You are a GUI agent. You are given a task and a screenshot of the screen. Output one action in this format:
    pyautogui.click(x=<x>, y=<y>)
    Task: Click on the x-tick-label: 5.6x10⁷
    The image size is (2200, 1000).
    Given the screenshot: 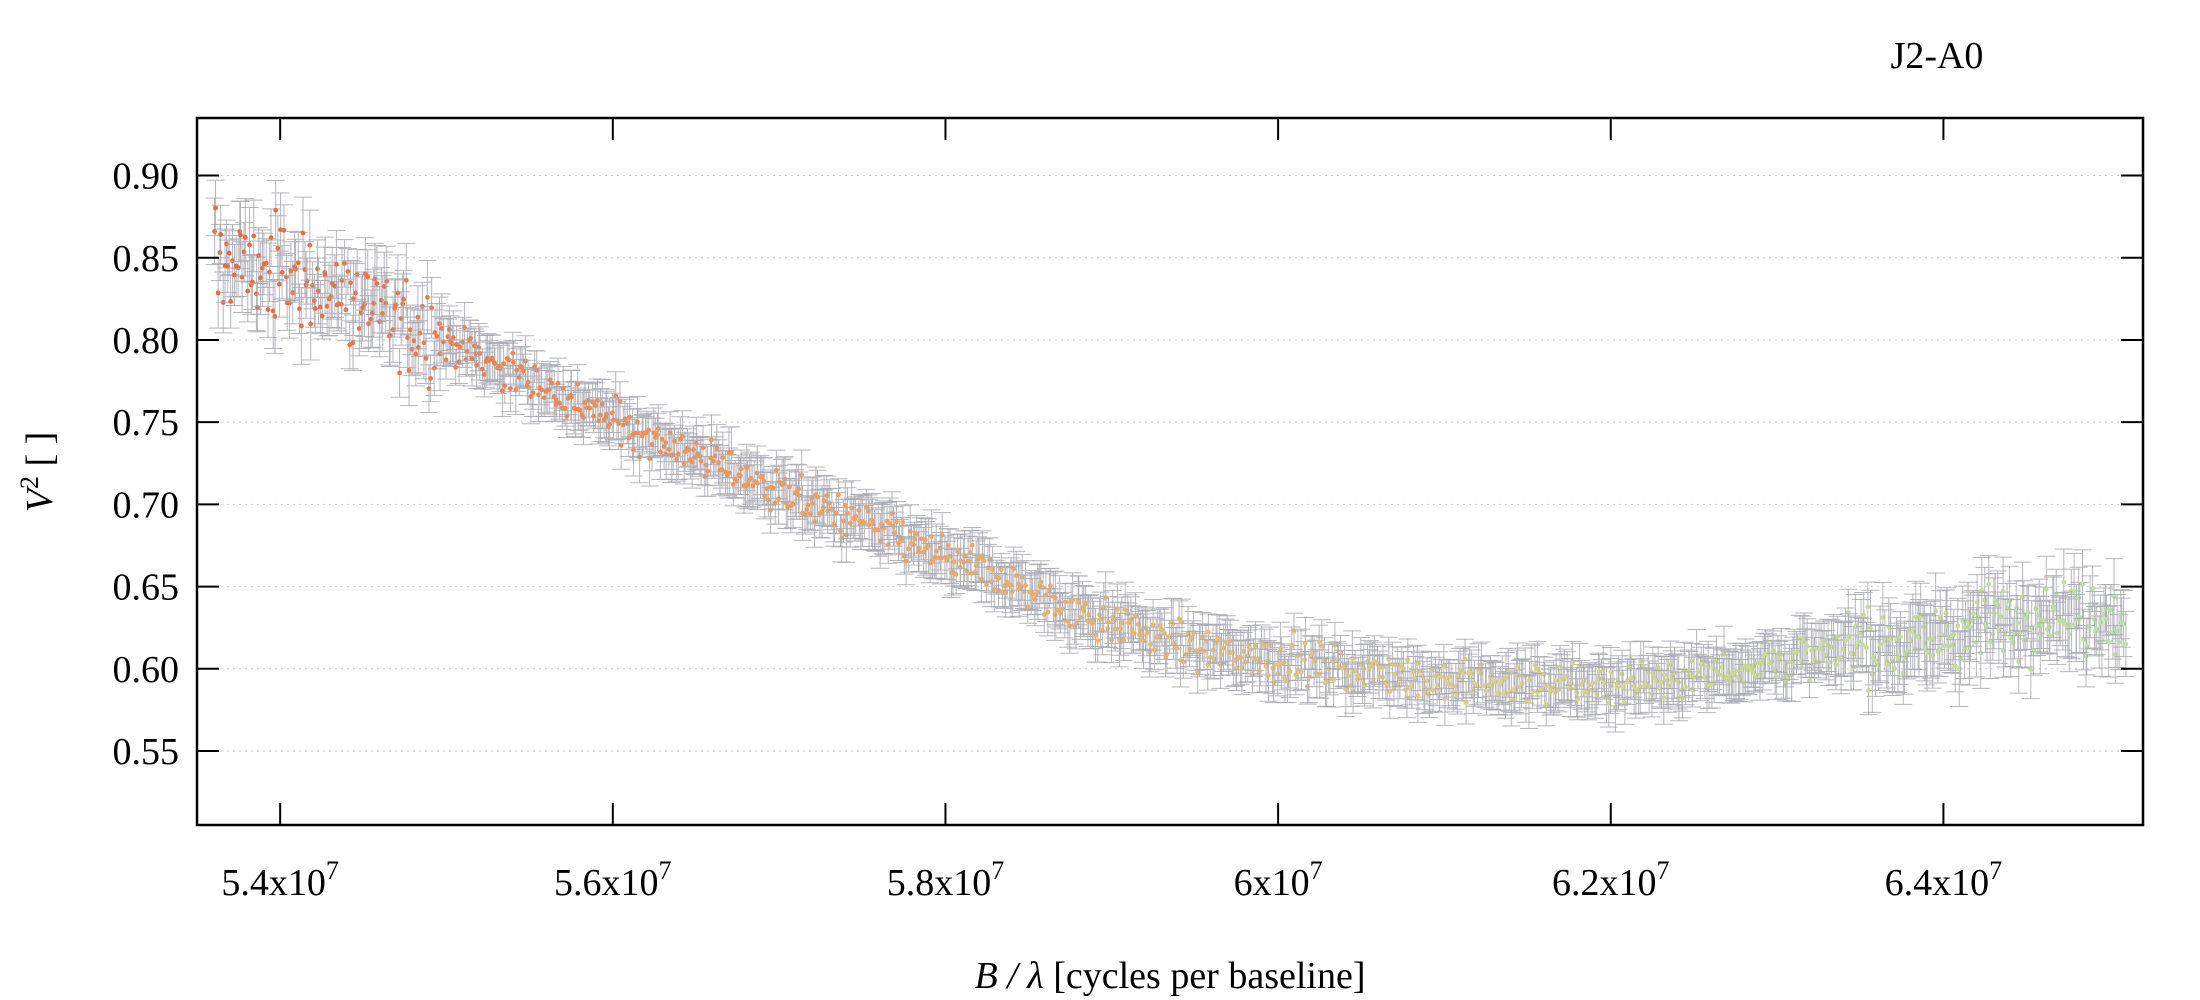 What is the action you would take?
    pyautogui.click(x=613, y=880)
    